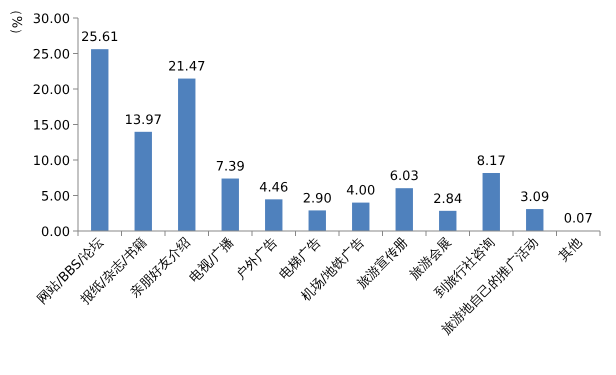 This screenshot has height=375, width=616. I want to click on y-tick-label: 25.00, so click(51, 55).